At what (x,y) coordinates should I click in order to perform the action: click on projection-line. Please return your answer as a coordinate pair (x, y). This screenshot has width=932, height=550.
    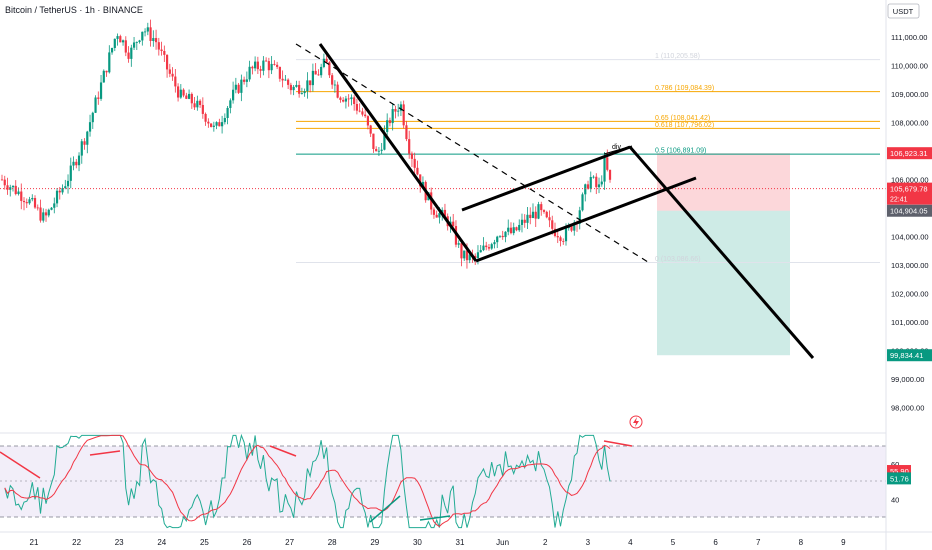
    Looking at the image, I should click on (721, 252).